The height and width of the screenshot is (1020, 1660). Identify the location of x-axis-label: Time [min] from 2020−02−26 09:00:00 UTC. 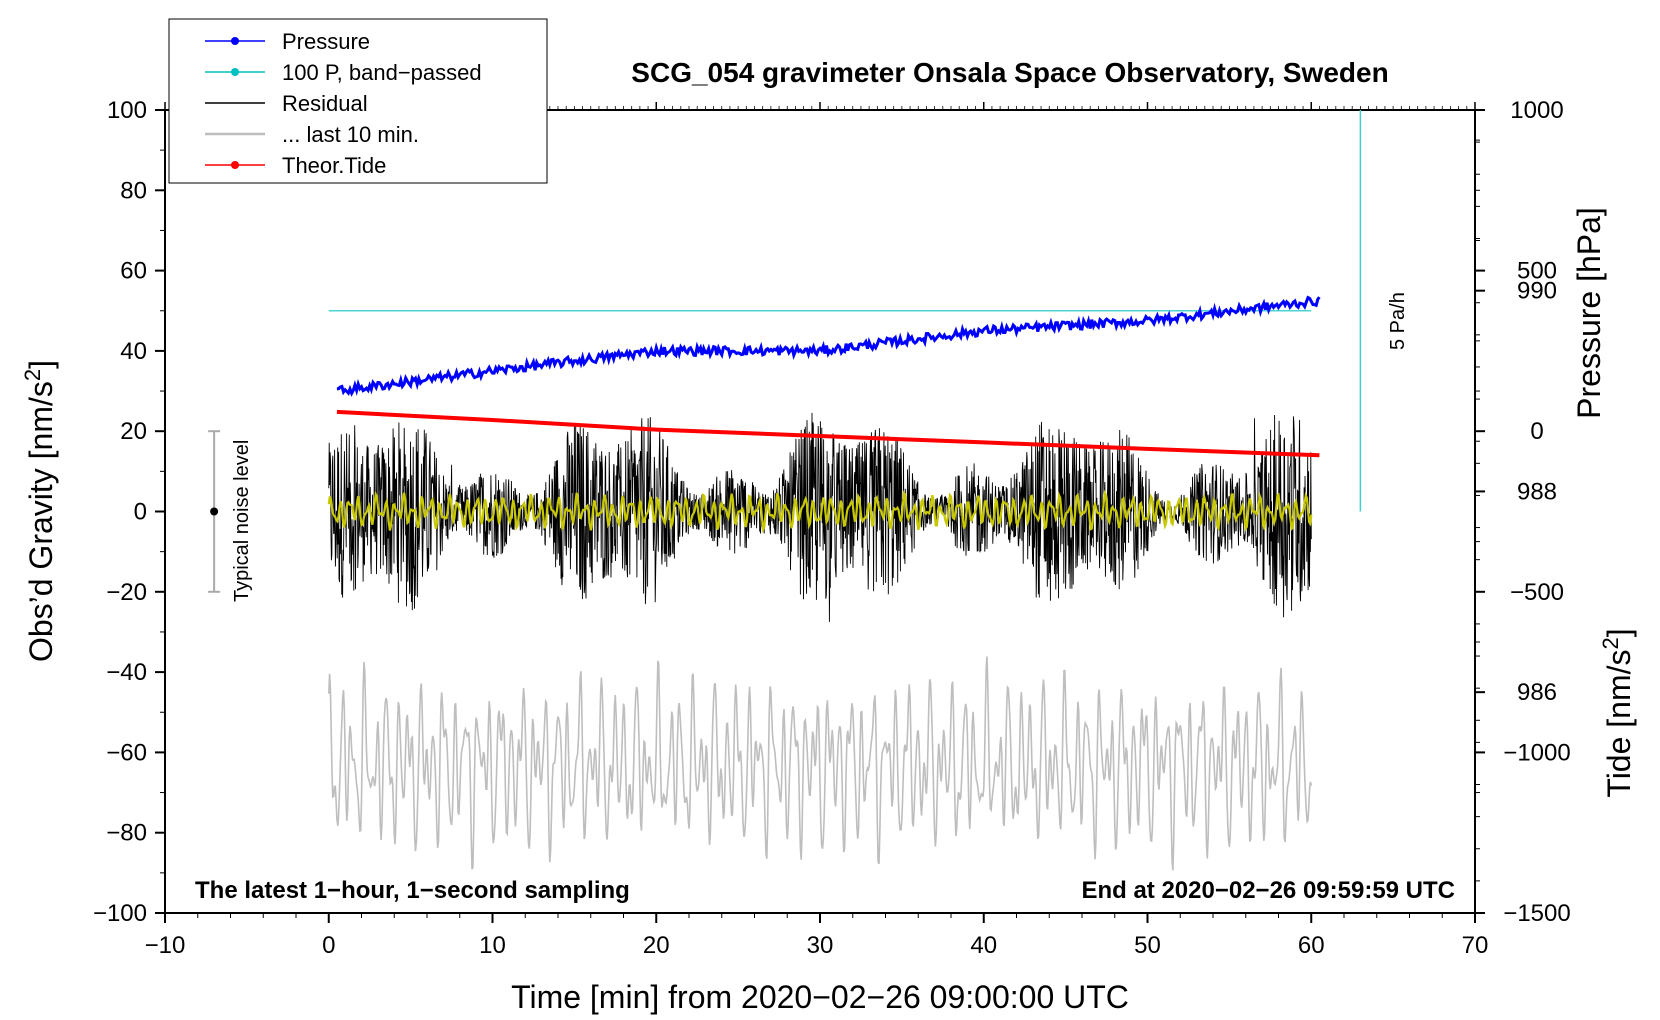
(820, 997).